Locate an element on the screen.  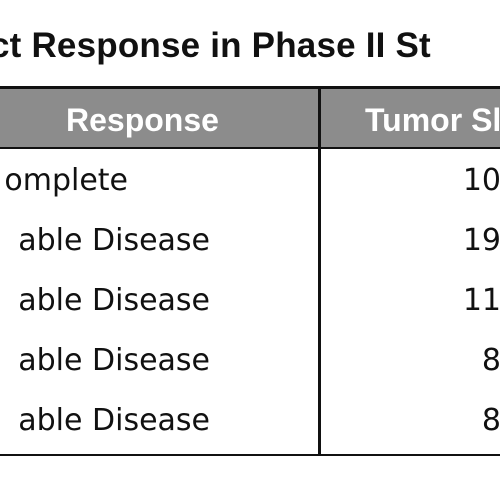
table-title: ct Response in Phase II St is located at coordinates (250, 46).